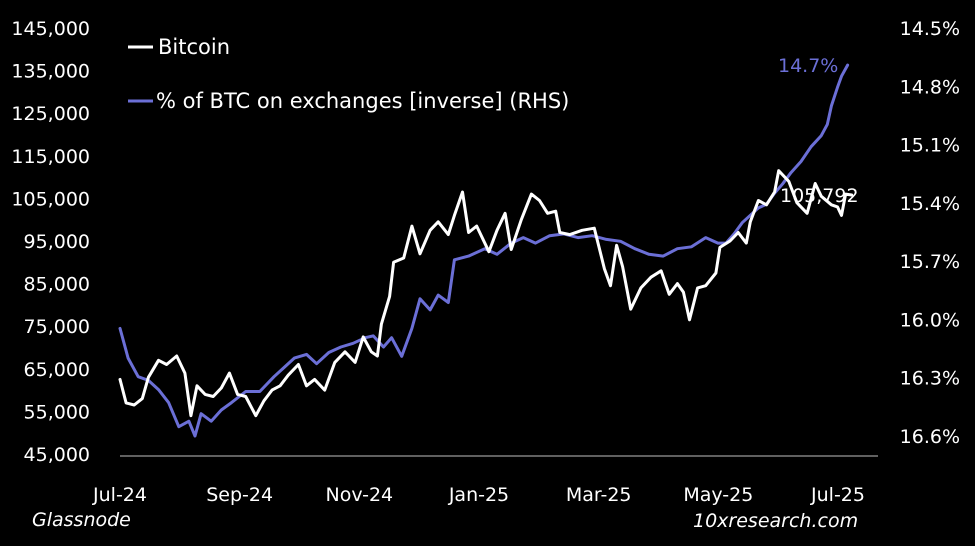 This screenshot has height=546, width=975. What do you see at coordinates (930, 437) in the screenshot?
I see `right-tick-label: 16.6%` at bounding box center [930, 437].